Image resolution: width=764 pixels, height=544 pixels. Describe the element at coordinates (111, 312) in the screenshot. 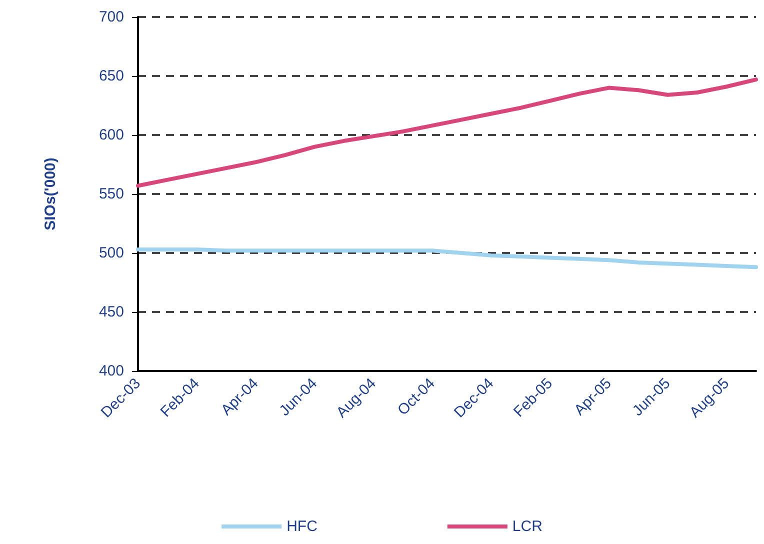

I see `y-tick-label: 450` at that location.